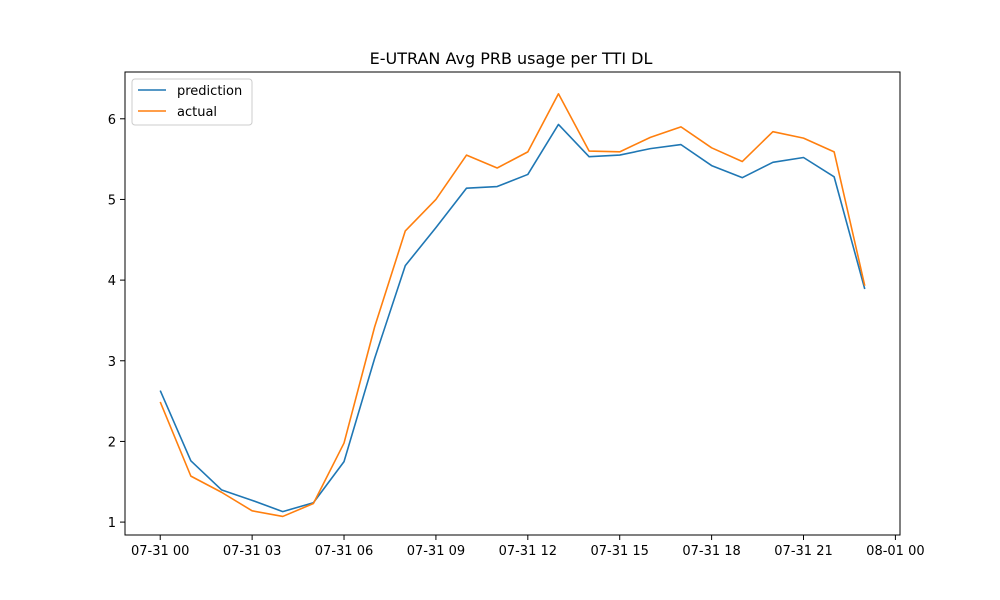 This screenshot has width=1000, height=600. I want to click on x-tick-label: 08-01 00, so click(895, 551).